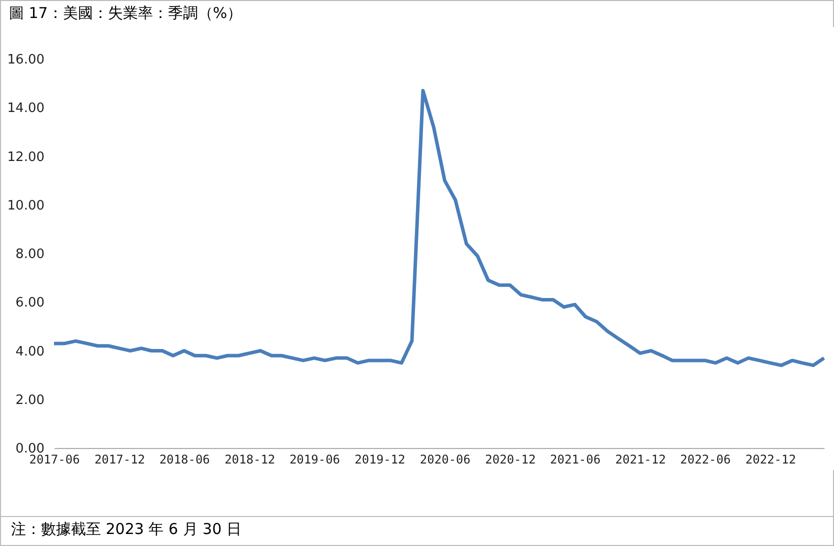 Image resolution: width=834 pixels, height=546 pixels. I want to click on y-tick-label: 4.00, so click(30, 352).